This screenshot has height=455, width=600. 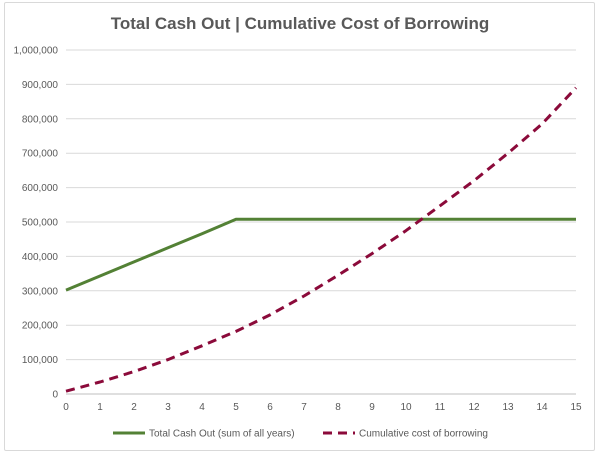 What do you see at coordinates (338, 407) in the screenshot?
I see `x-tick-label: 8` at bounding box center [338, 407].